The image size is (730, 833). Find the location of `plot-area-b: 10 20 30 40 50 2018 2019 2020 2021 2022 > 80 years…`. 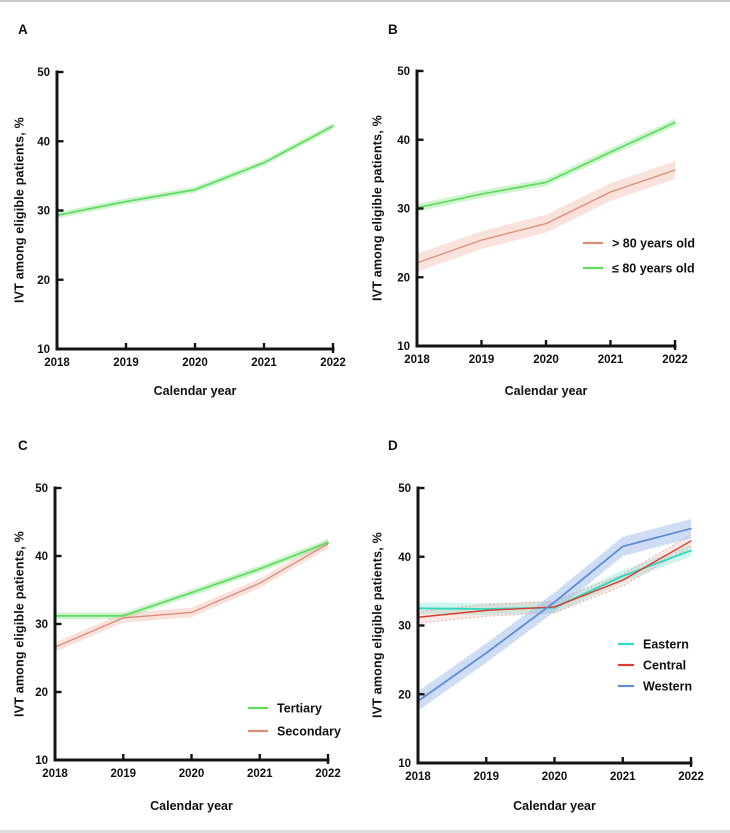

plot-area-b: 10 20 30 40 50 2018 2019 2020 2021 2022 > 80 years… is located at coordinates (546, 216).